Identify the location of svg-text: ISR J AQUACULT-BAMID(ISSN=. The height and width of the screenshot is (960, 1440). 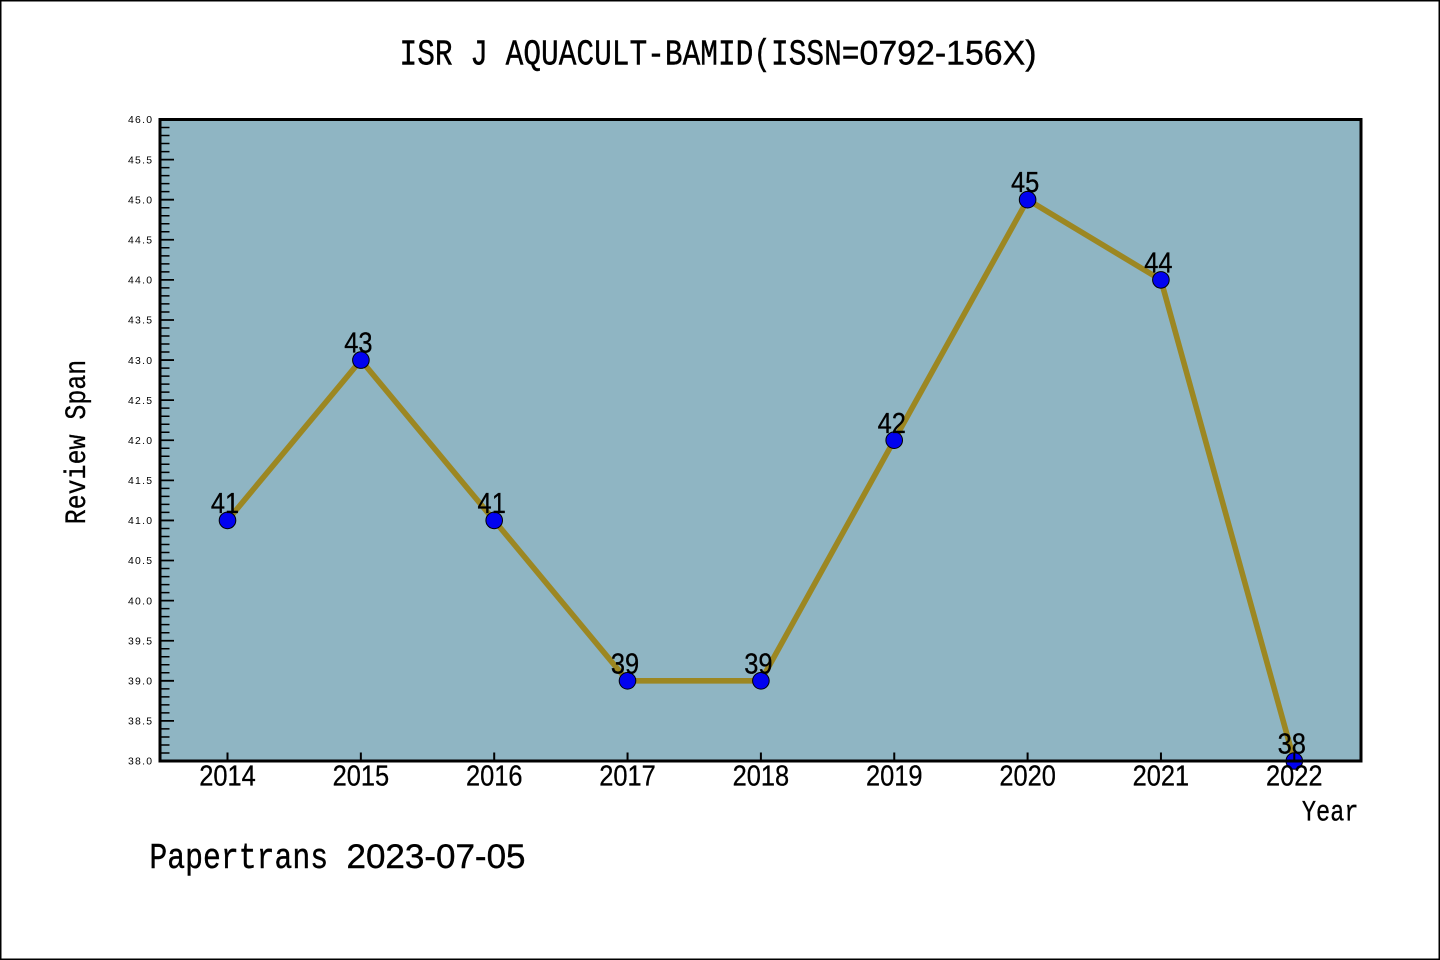
(630, 55).